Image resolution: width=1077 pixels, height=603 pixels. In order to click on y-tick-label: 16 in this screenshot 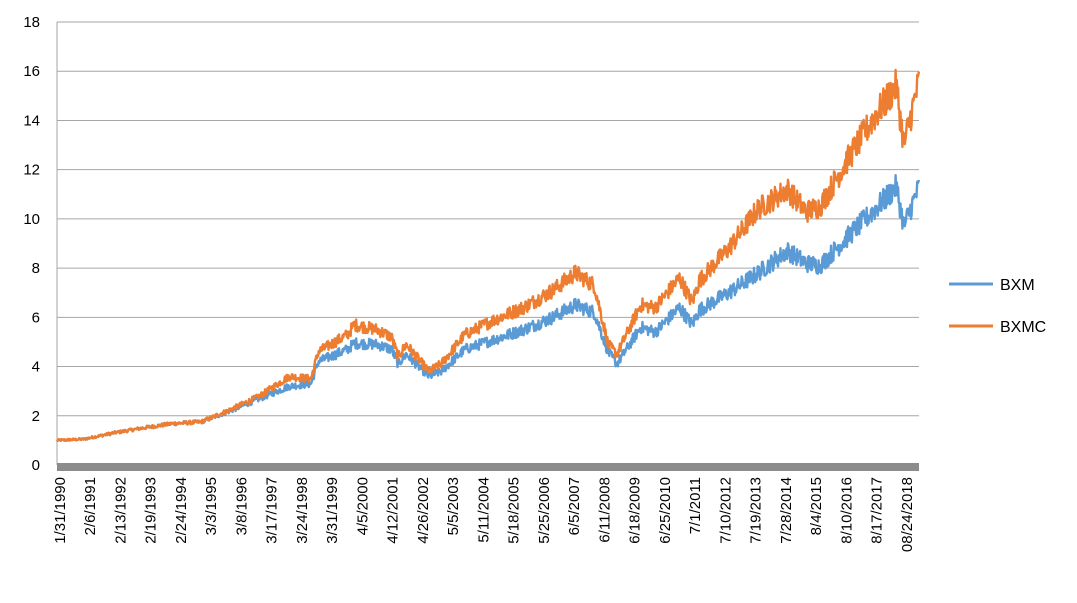, I will do `click(31, 71)`.